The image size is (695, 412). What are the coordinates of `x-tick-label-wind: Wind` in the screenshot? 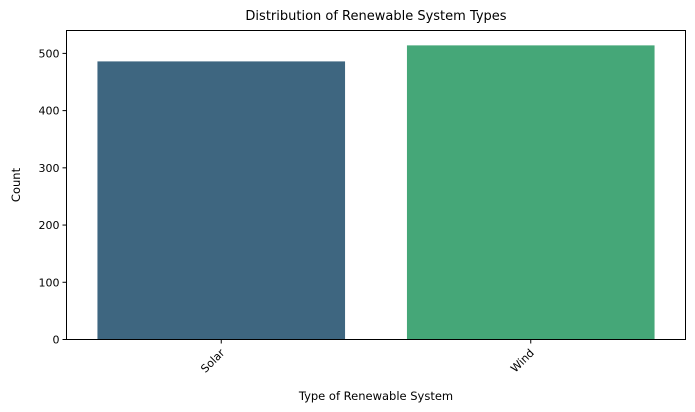 It's located at (522, 360).